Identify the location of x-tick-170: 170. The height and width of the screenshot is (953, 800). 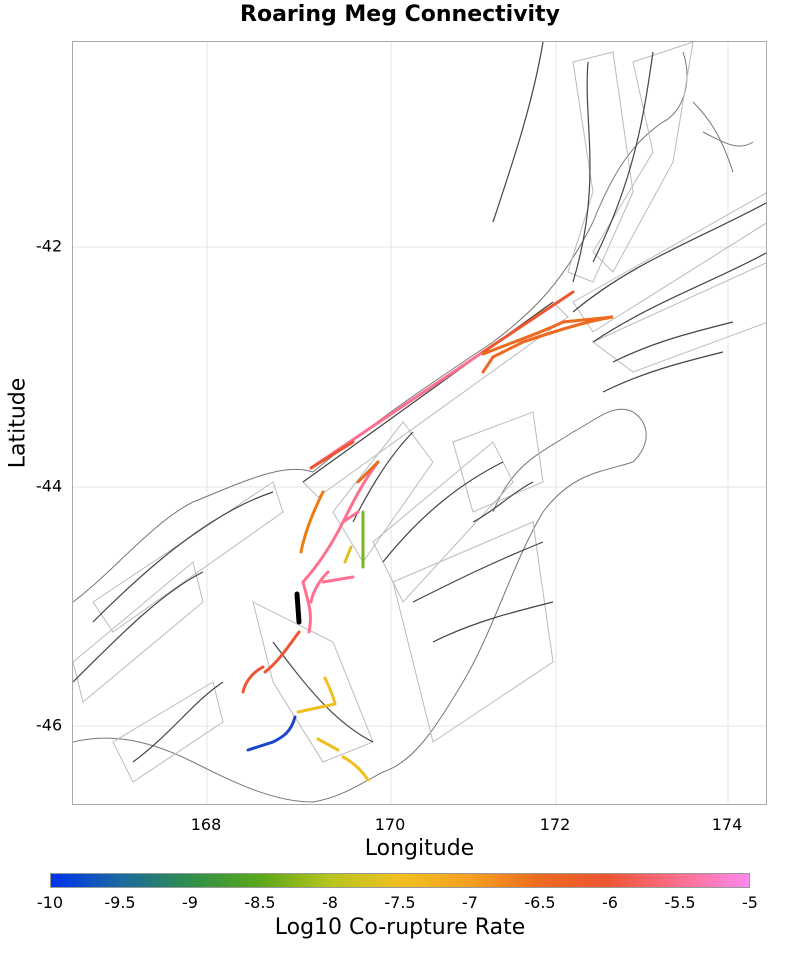
(390, 824).